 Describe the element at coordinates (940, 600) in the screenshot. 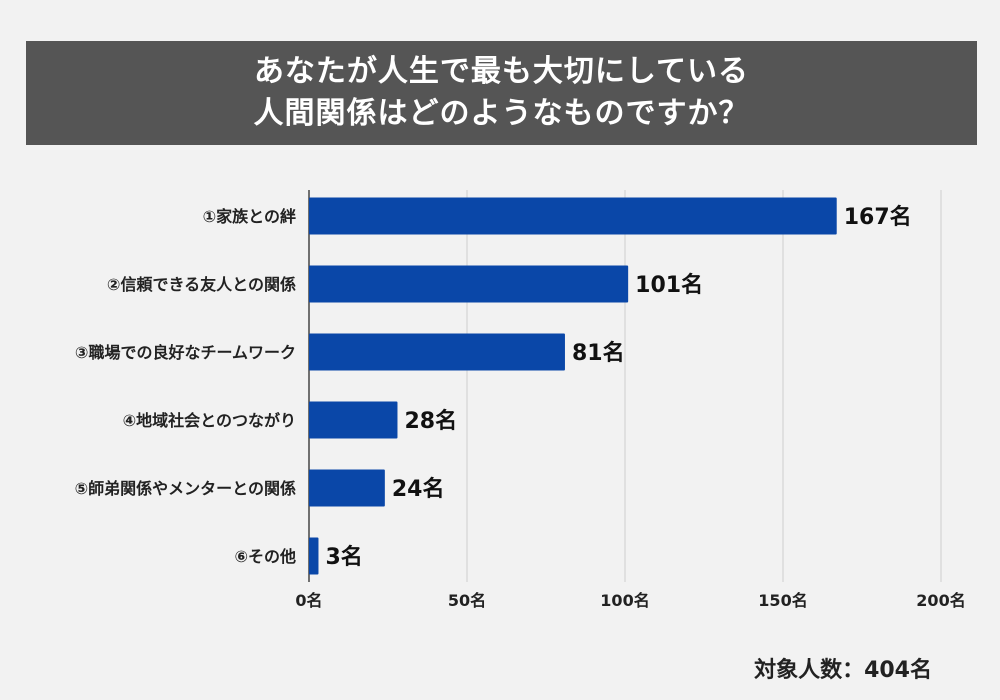

I see `x-tick-label-200: 200名` at that location.